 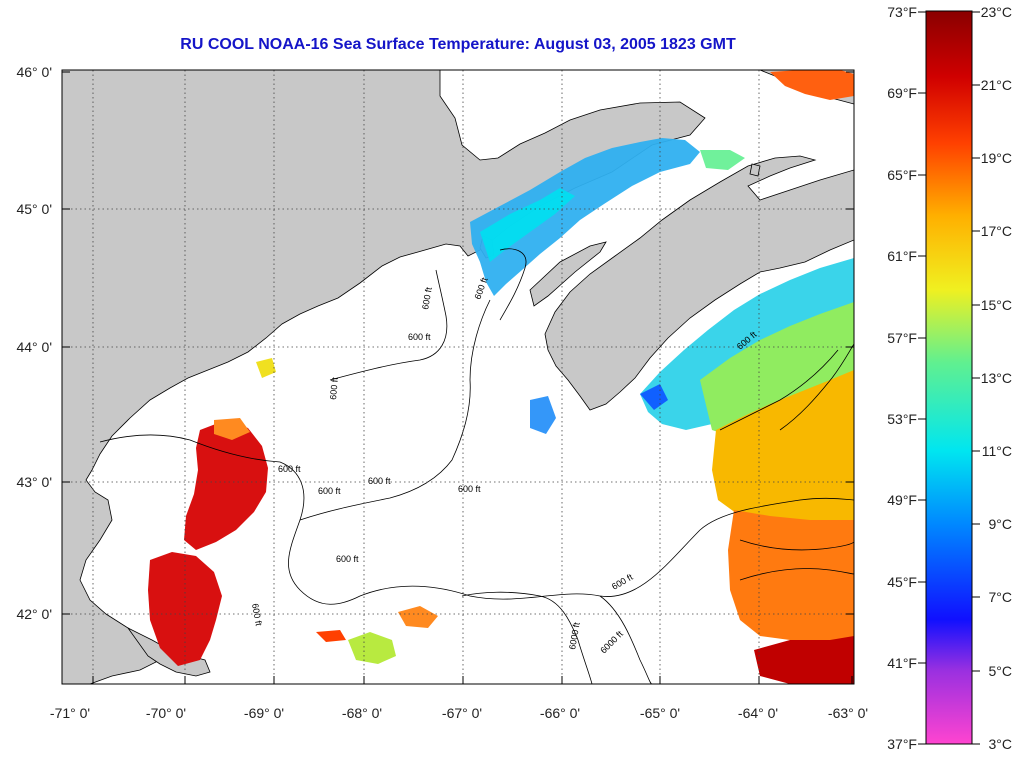 I want to click on sst-scotian-cool, so click(x=747, y=344).